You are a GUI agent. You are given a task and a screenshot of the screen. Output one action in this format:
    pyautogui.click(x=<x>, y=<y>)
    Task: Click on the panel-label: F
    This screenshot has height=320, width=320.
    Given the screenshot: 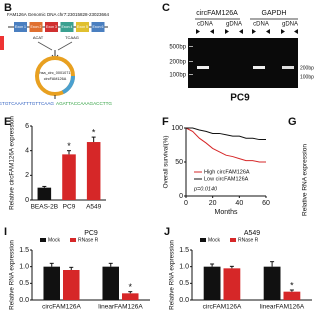 What is the action you would take?
    pyautogui.click(x=165, y=122)
    